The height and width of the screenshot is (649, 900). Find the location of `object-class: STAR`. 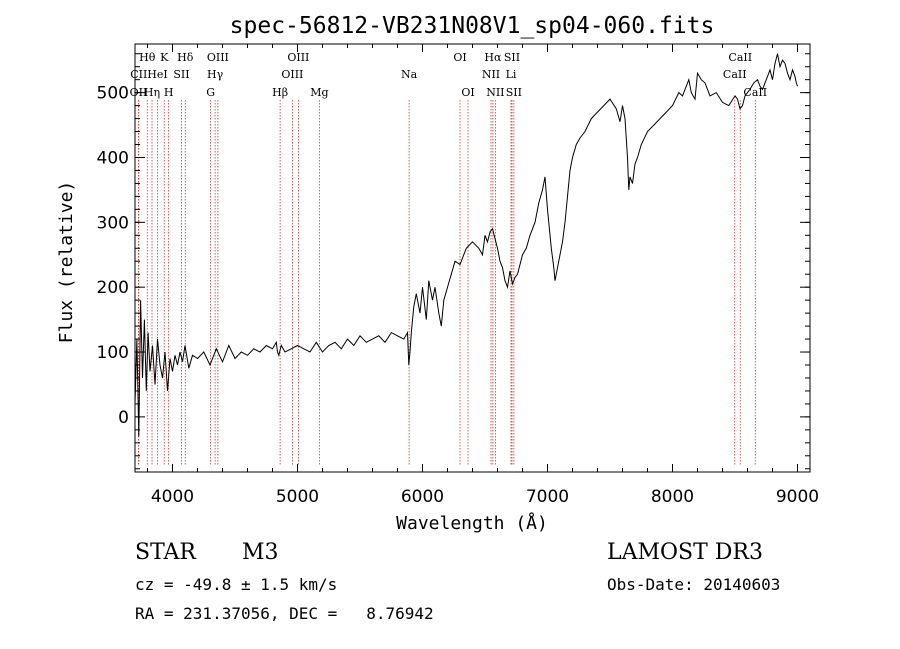

object-class: STAR is located at coordinates (165, 552).